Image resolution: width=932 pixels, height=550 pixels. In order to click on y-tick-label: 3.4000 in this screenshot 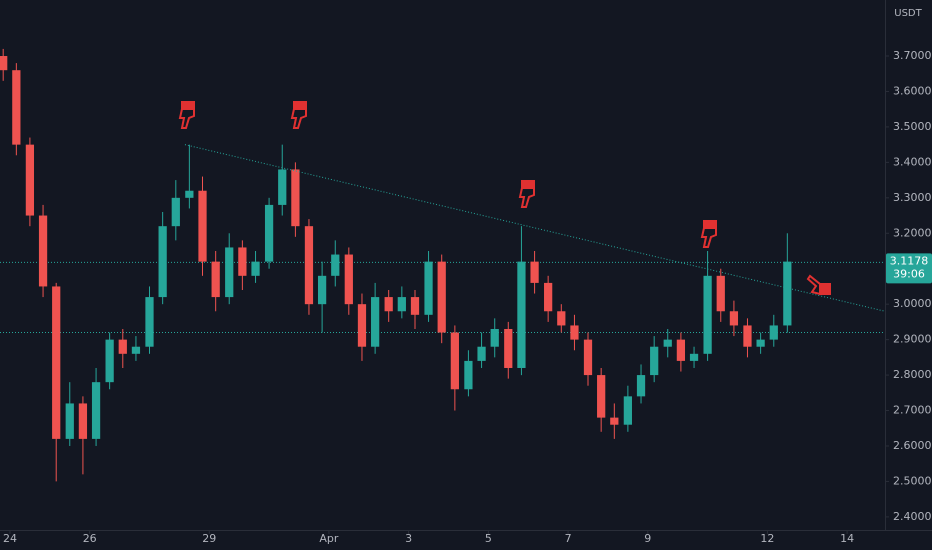, I will do `click(912, 161)`.